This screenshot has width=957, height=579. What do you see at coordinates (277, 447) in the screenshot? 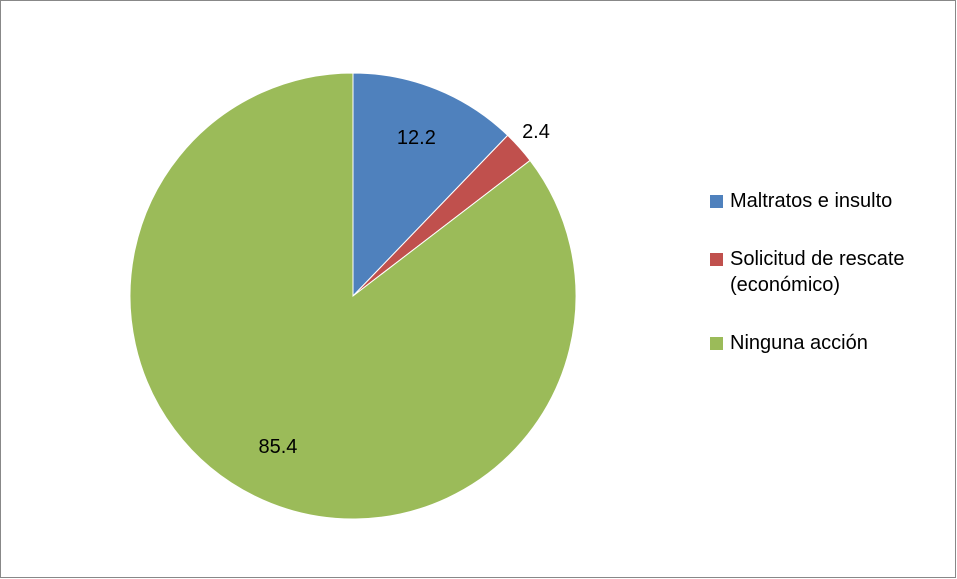
I see `data-label: 85.4` at bounding box center [277, 447].